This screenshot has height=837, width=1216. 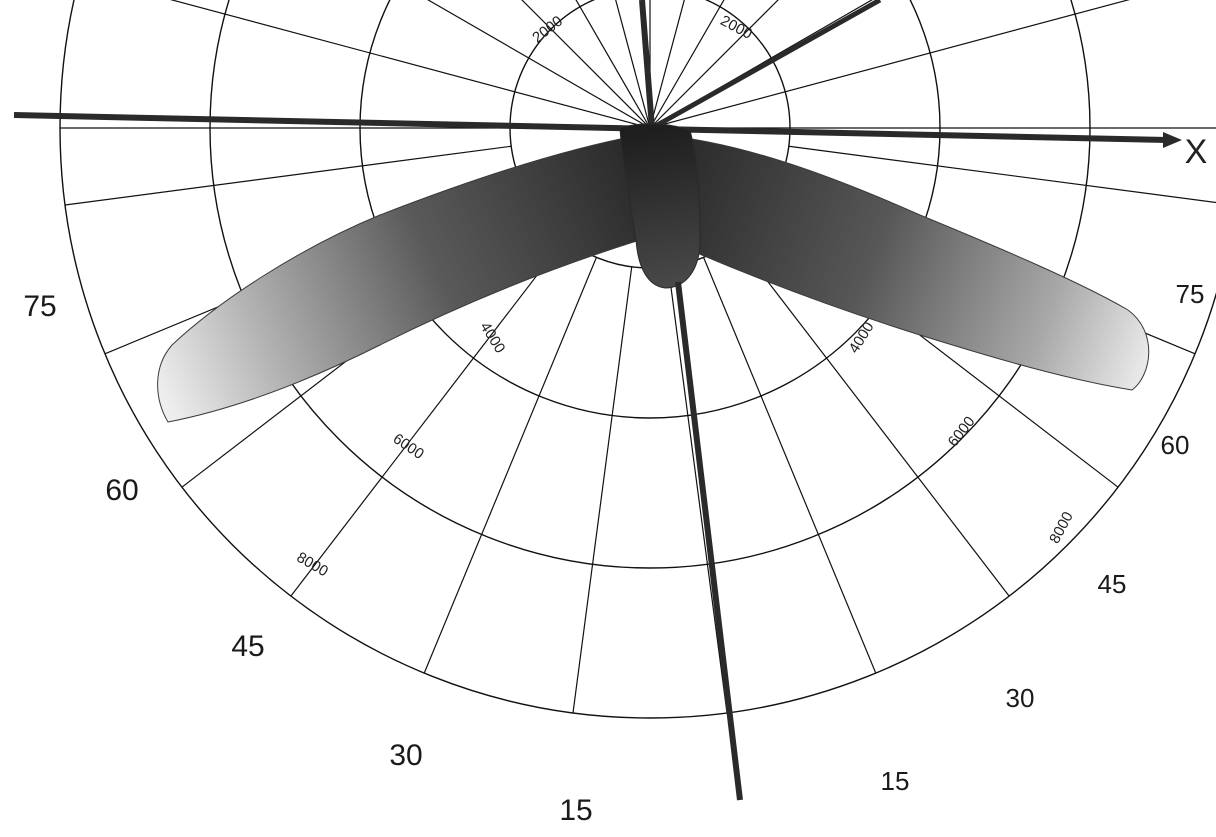 What do you see at coordinates (247, 646) in the screenshot?
I see `angle-label-left: 45` at bounding box center [247, 646].